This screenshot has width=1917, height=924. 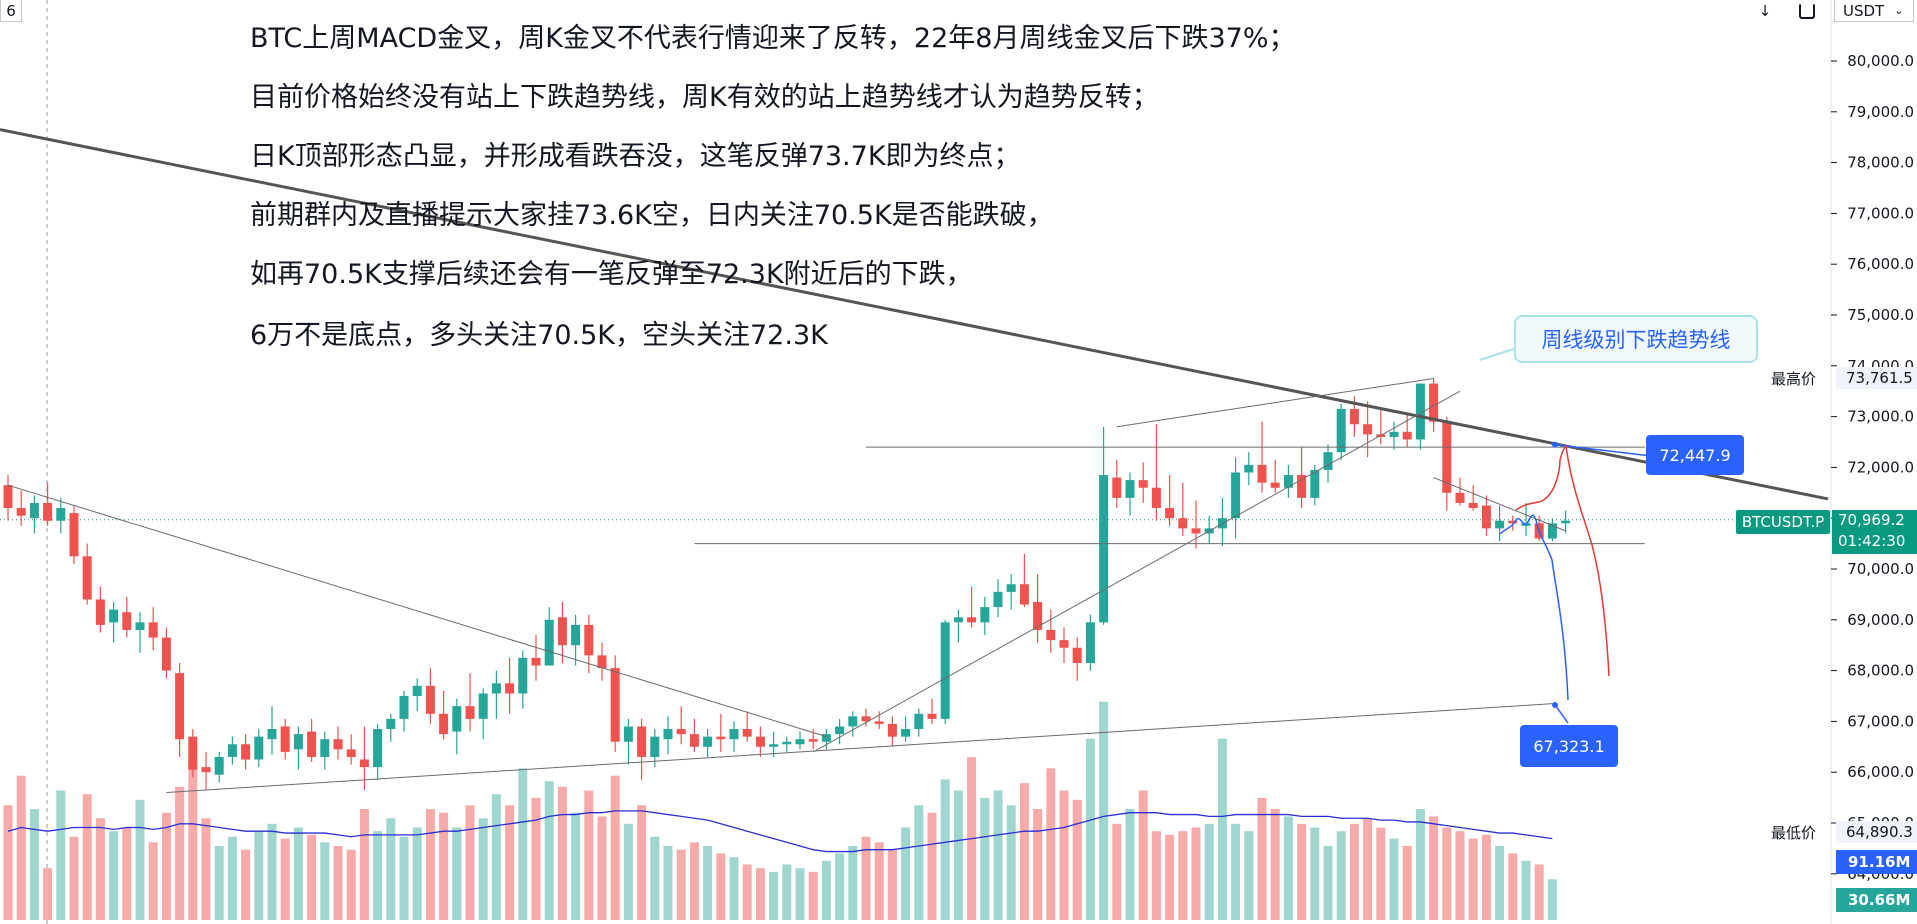 I want to click on projected-path-blue, so click(x=1534, y=607).